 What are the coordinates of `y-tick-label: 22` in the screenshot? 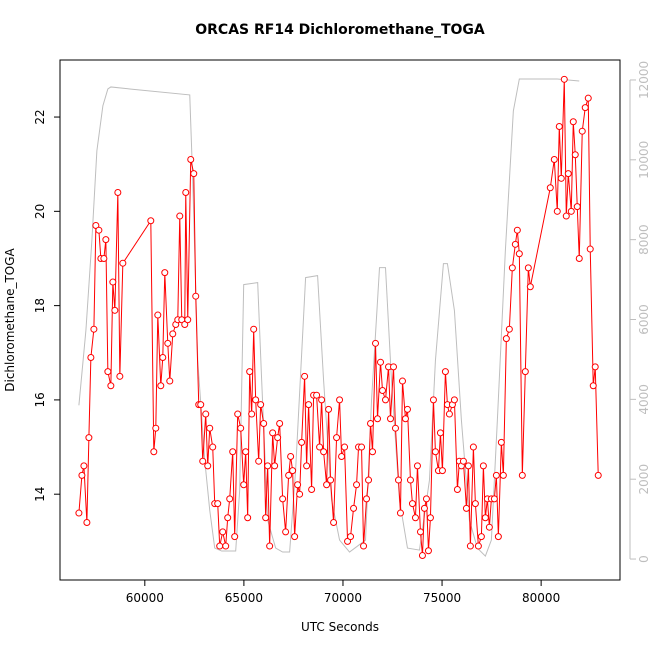 It's located at (40, 116).